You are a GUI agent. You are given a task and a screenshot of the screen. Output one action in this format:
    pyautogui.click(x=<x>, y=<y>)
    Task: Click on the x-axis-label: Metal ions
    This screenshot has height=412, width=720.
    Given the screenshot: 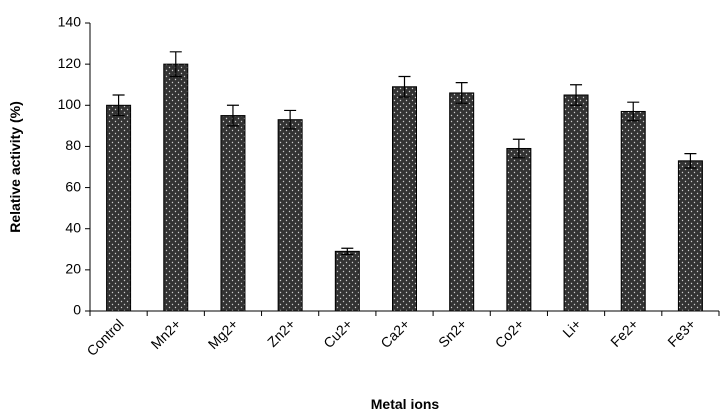 What is the action you would take?
    pyautogui.click(x=405, y=404)
    